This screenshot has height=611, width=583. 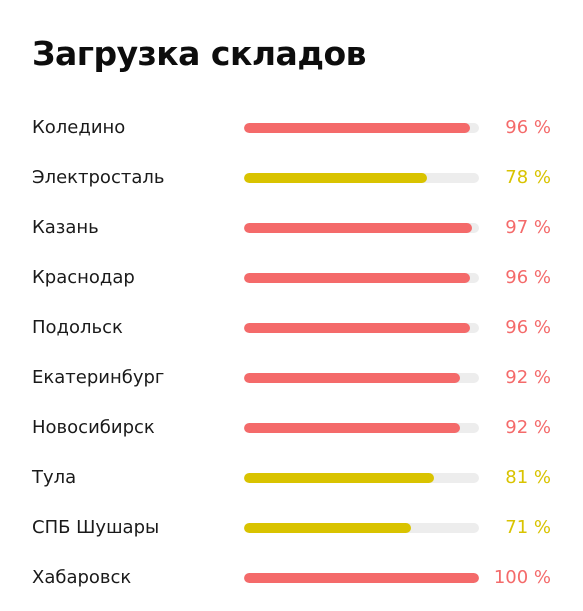 What do you see at coordinates (98, 377) in the screenshot?
I see `warehouse-name: Екатеринбург` at bounding box center [98, 377].